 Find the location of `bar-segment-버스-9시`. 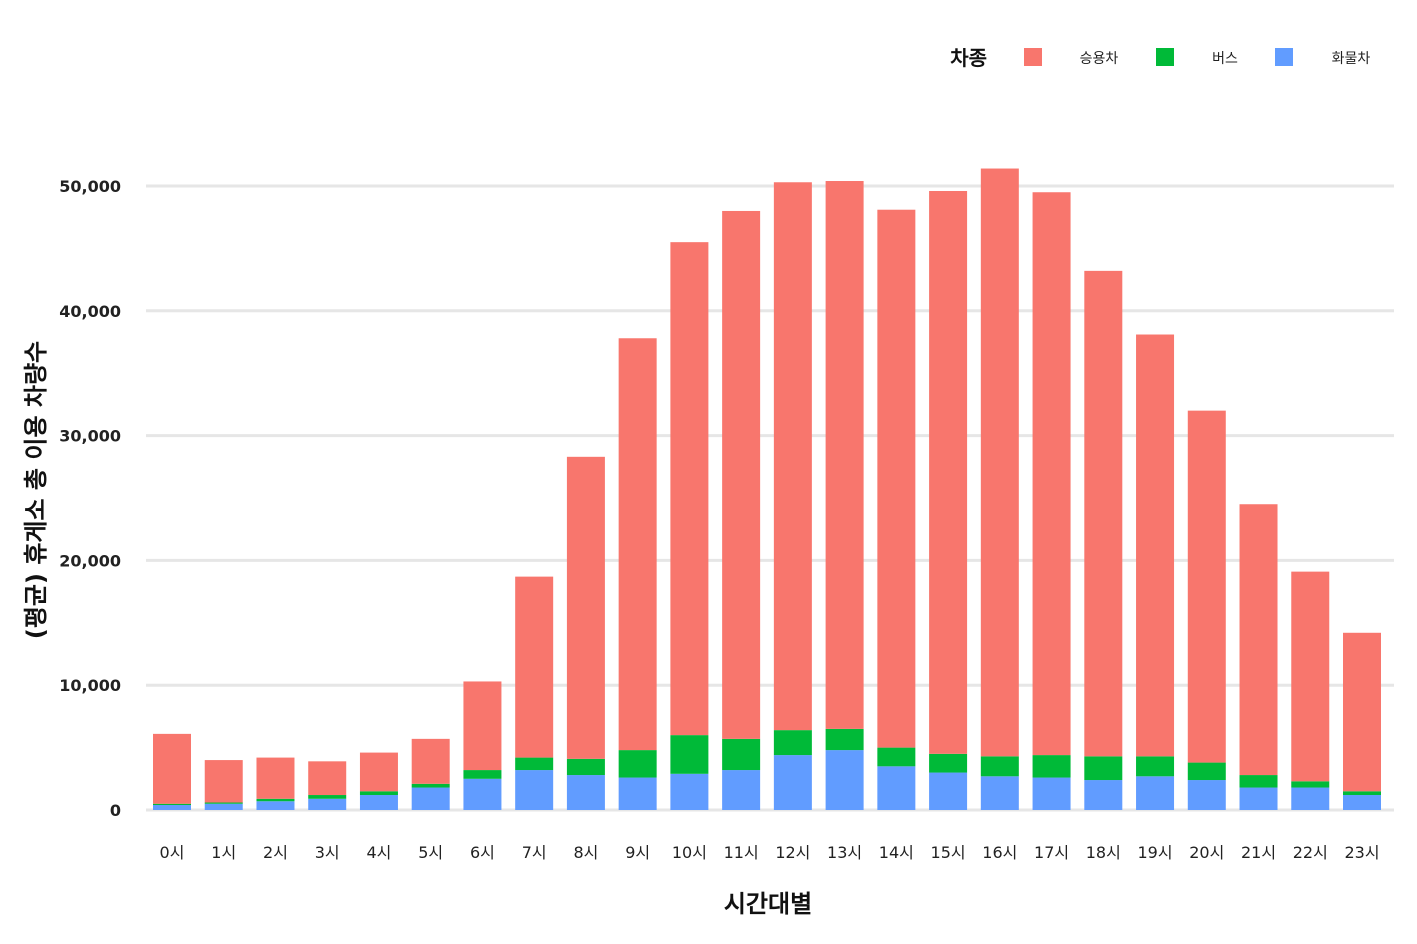

bar-segment-버스-9시 is located at coordinates (637, 764).